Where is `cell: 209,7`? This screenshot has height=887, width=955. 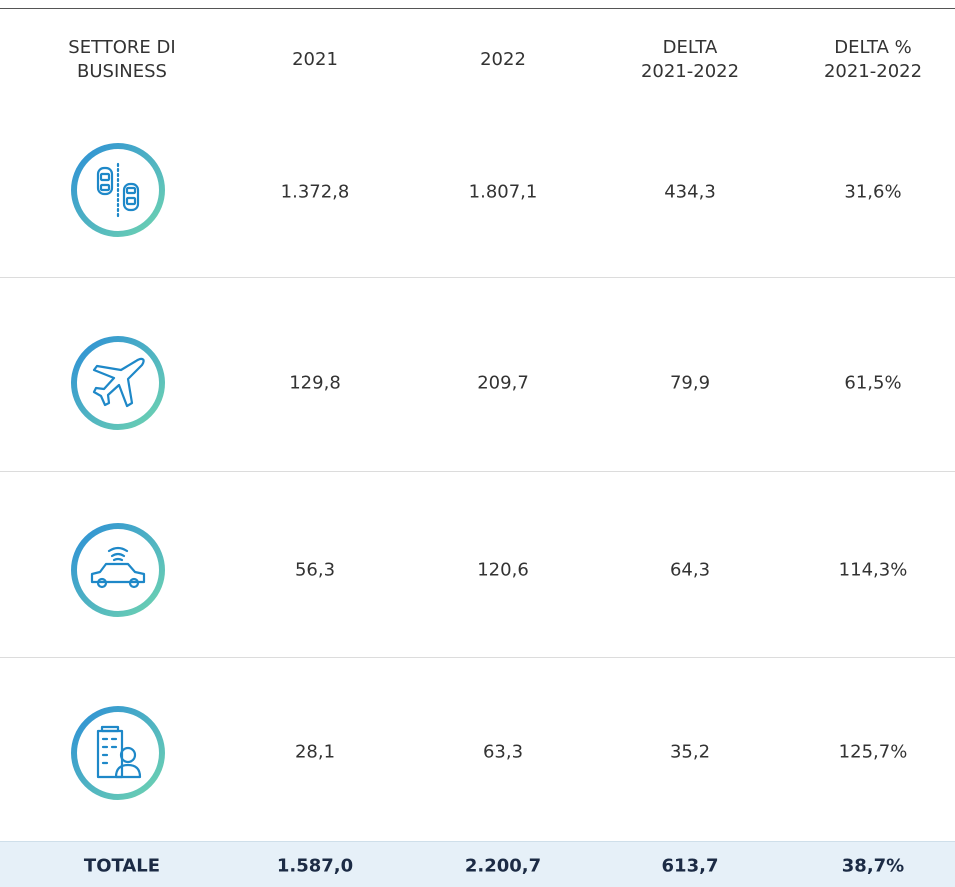 cell: 209,7 is located at coordinates (503, 383).